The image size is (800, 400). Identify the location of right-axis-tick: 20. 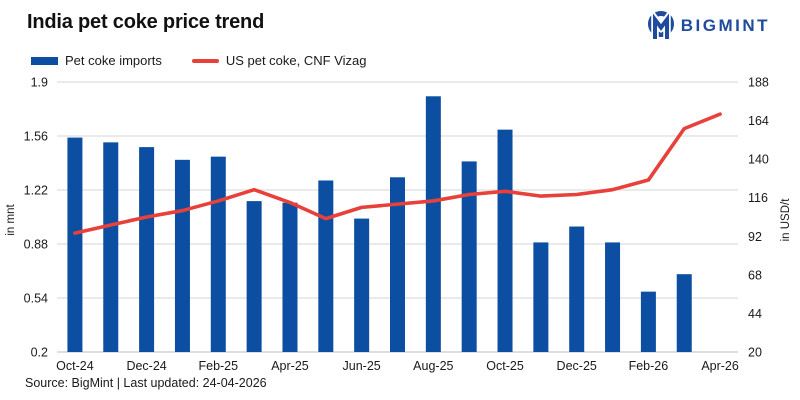
(755, 353).